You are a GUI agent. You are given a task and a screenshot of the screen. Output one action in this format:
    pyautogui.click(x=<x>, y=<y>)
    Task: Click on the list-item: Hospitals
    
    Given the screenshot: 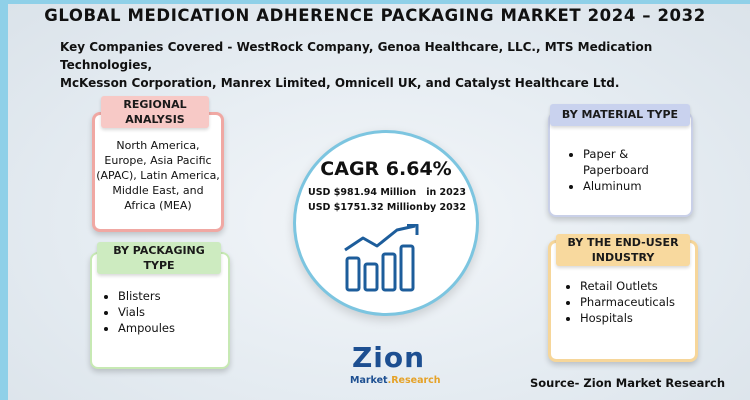 What is the action you would take?
    pyautogui.click(x=638, y=318)
    